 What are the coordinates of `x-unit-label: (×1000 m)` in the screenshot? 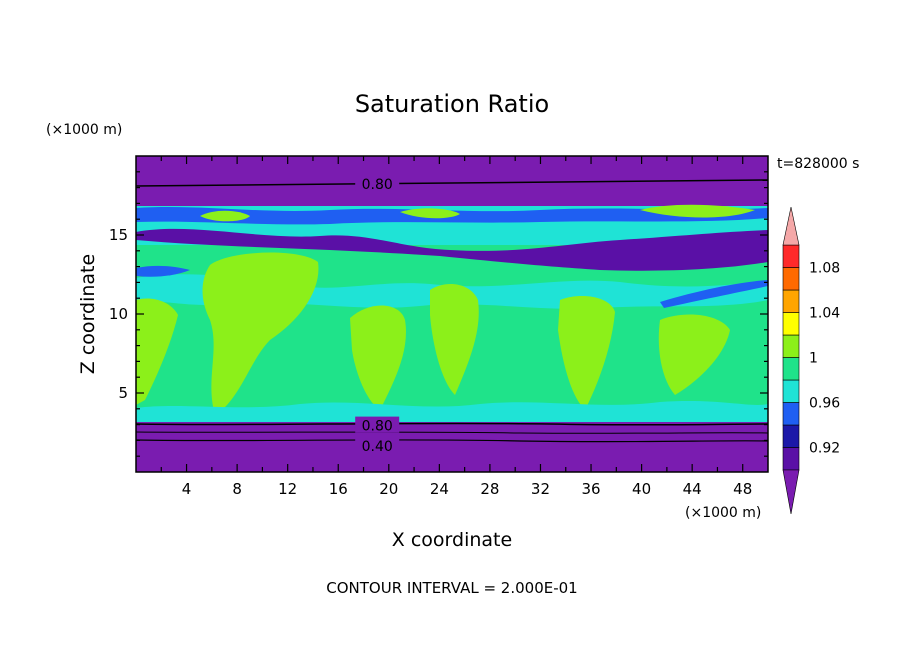 It's located at (723, 513).